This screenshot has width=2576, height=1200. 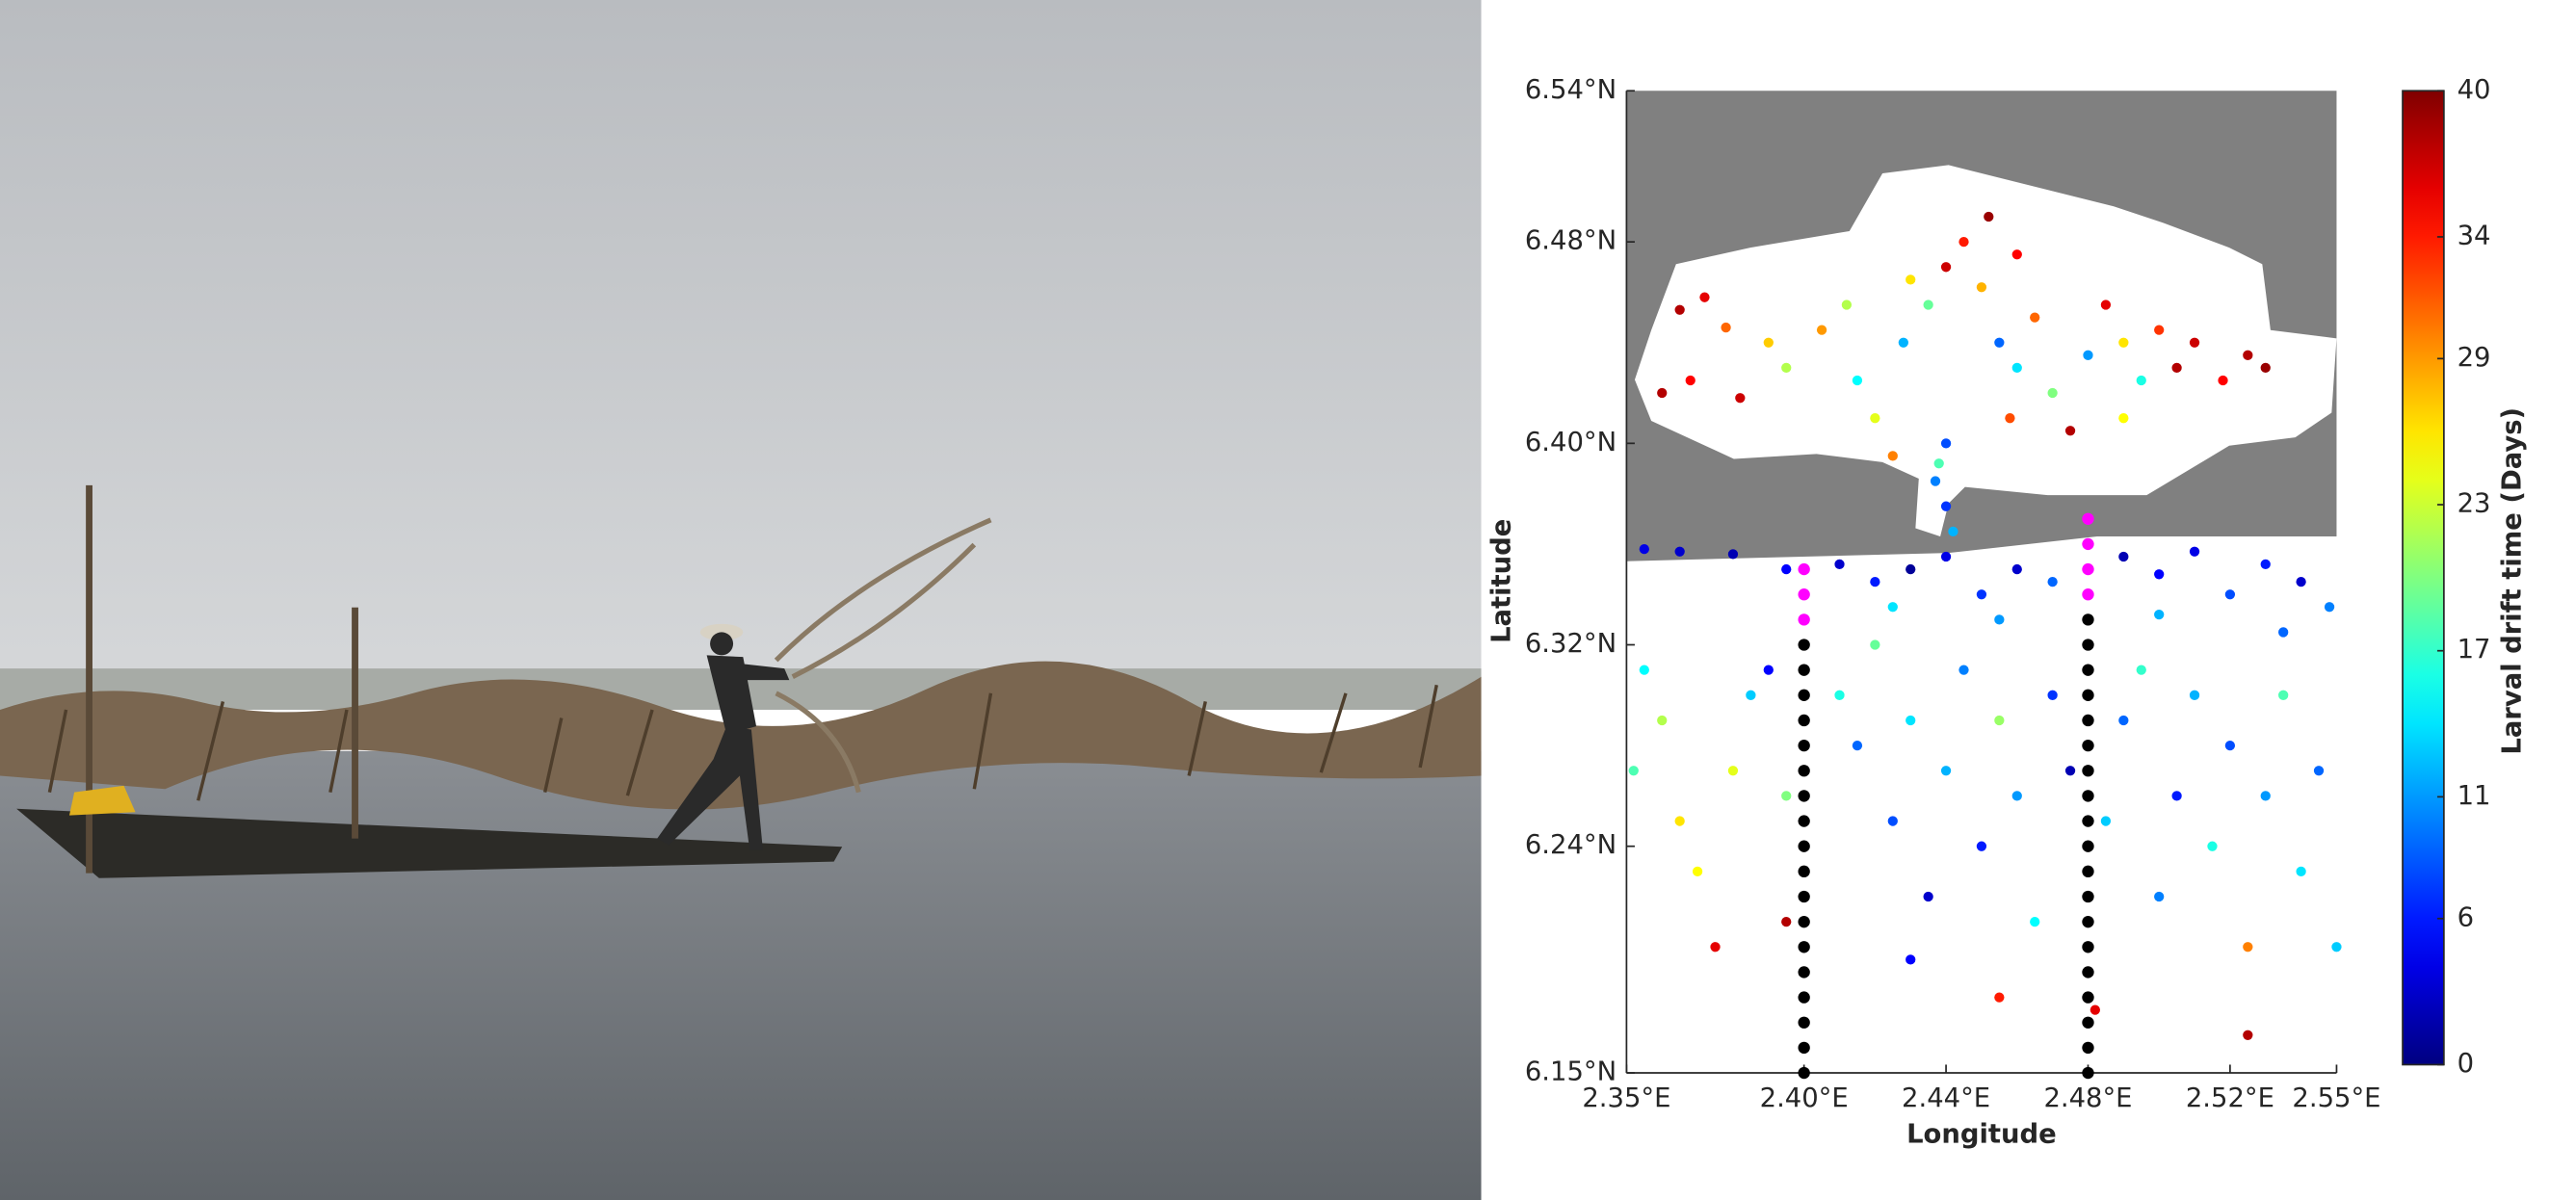 What do you see at coordinates (2475, 358) in the screenshot?
I see `colorbar-tick-label: 29` at bounding box center [2475, 358].